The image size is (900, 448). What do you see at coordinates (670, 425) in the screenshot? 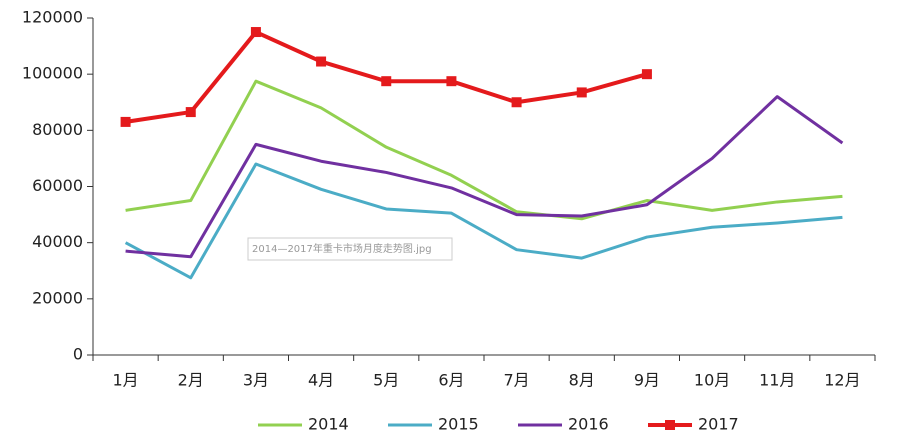
I see `legend-marker` at bounding box center [670, 425].